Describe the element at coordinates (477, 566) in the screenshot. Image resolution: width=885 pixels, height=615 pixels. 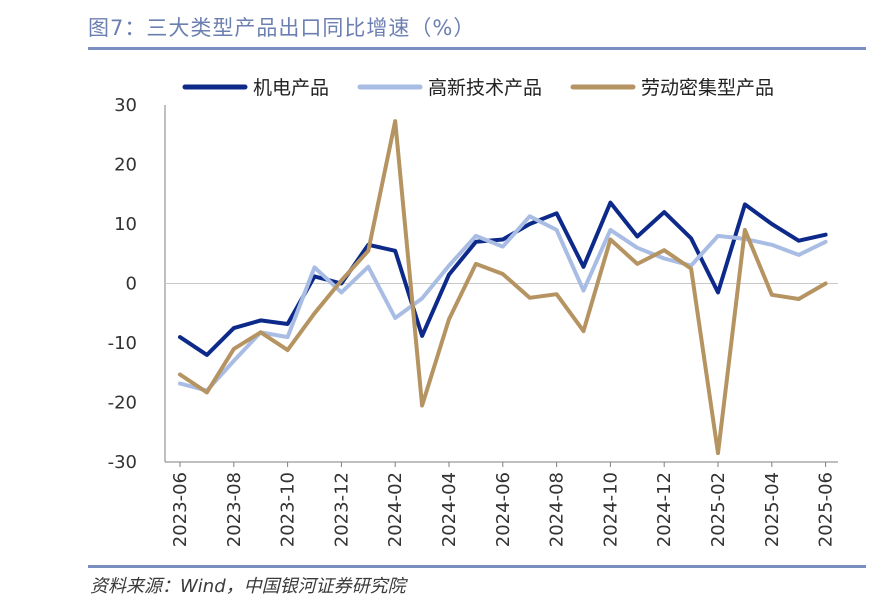
I see `source-rule` at that location.